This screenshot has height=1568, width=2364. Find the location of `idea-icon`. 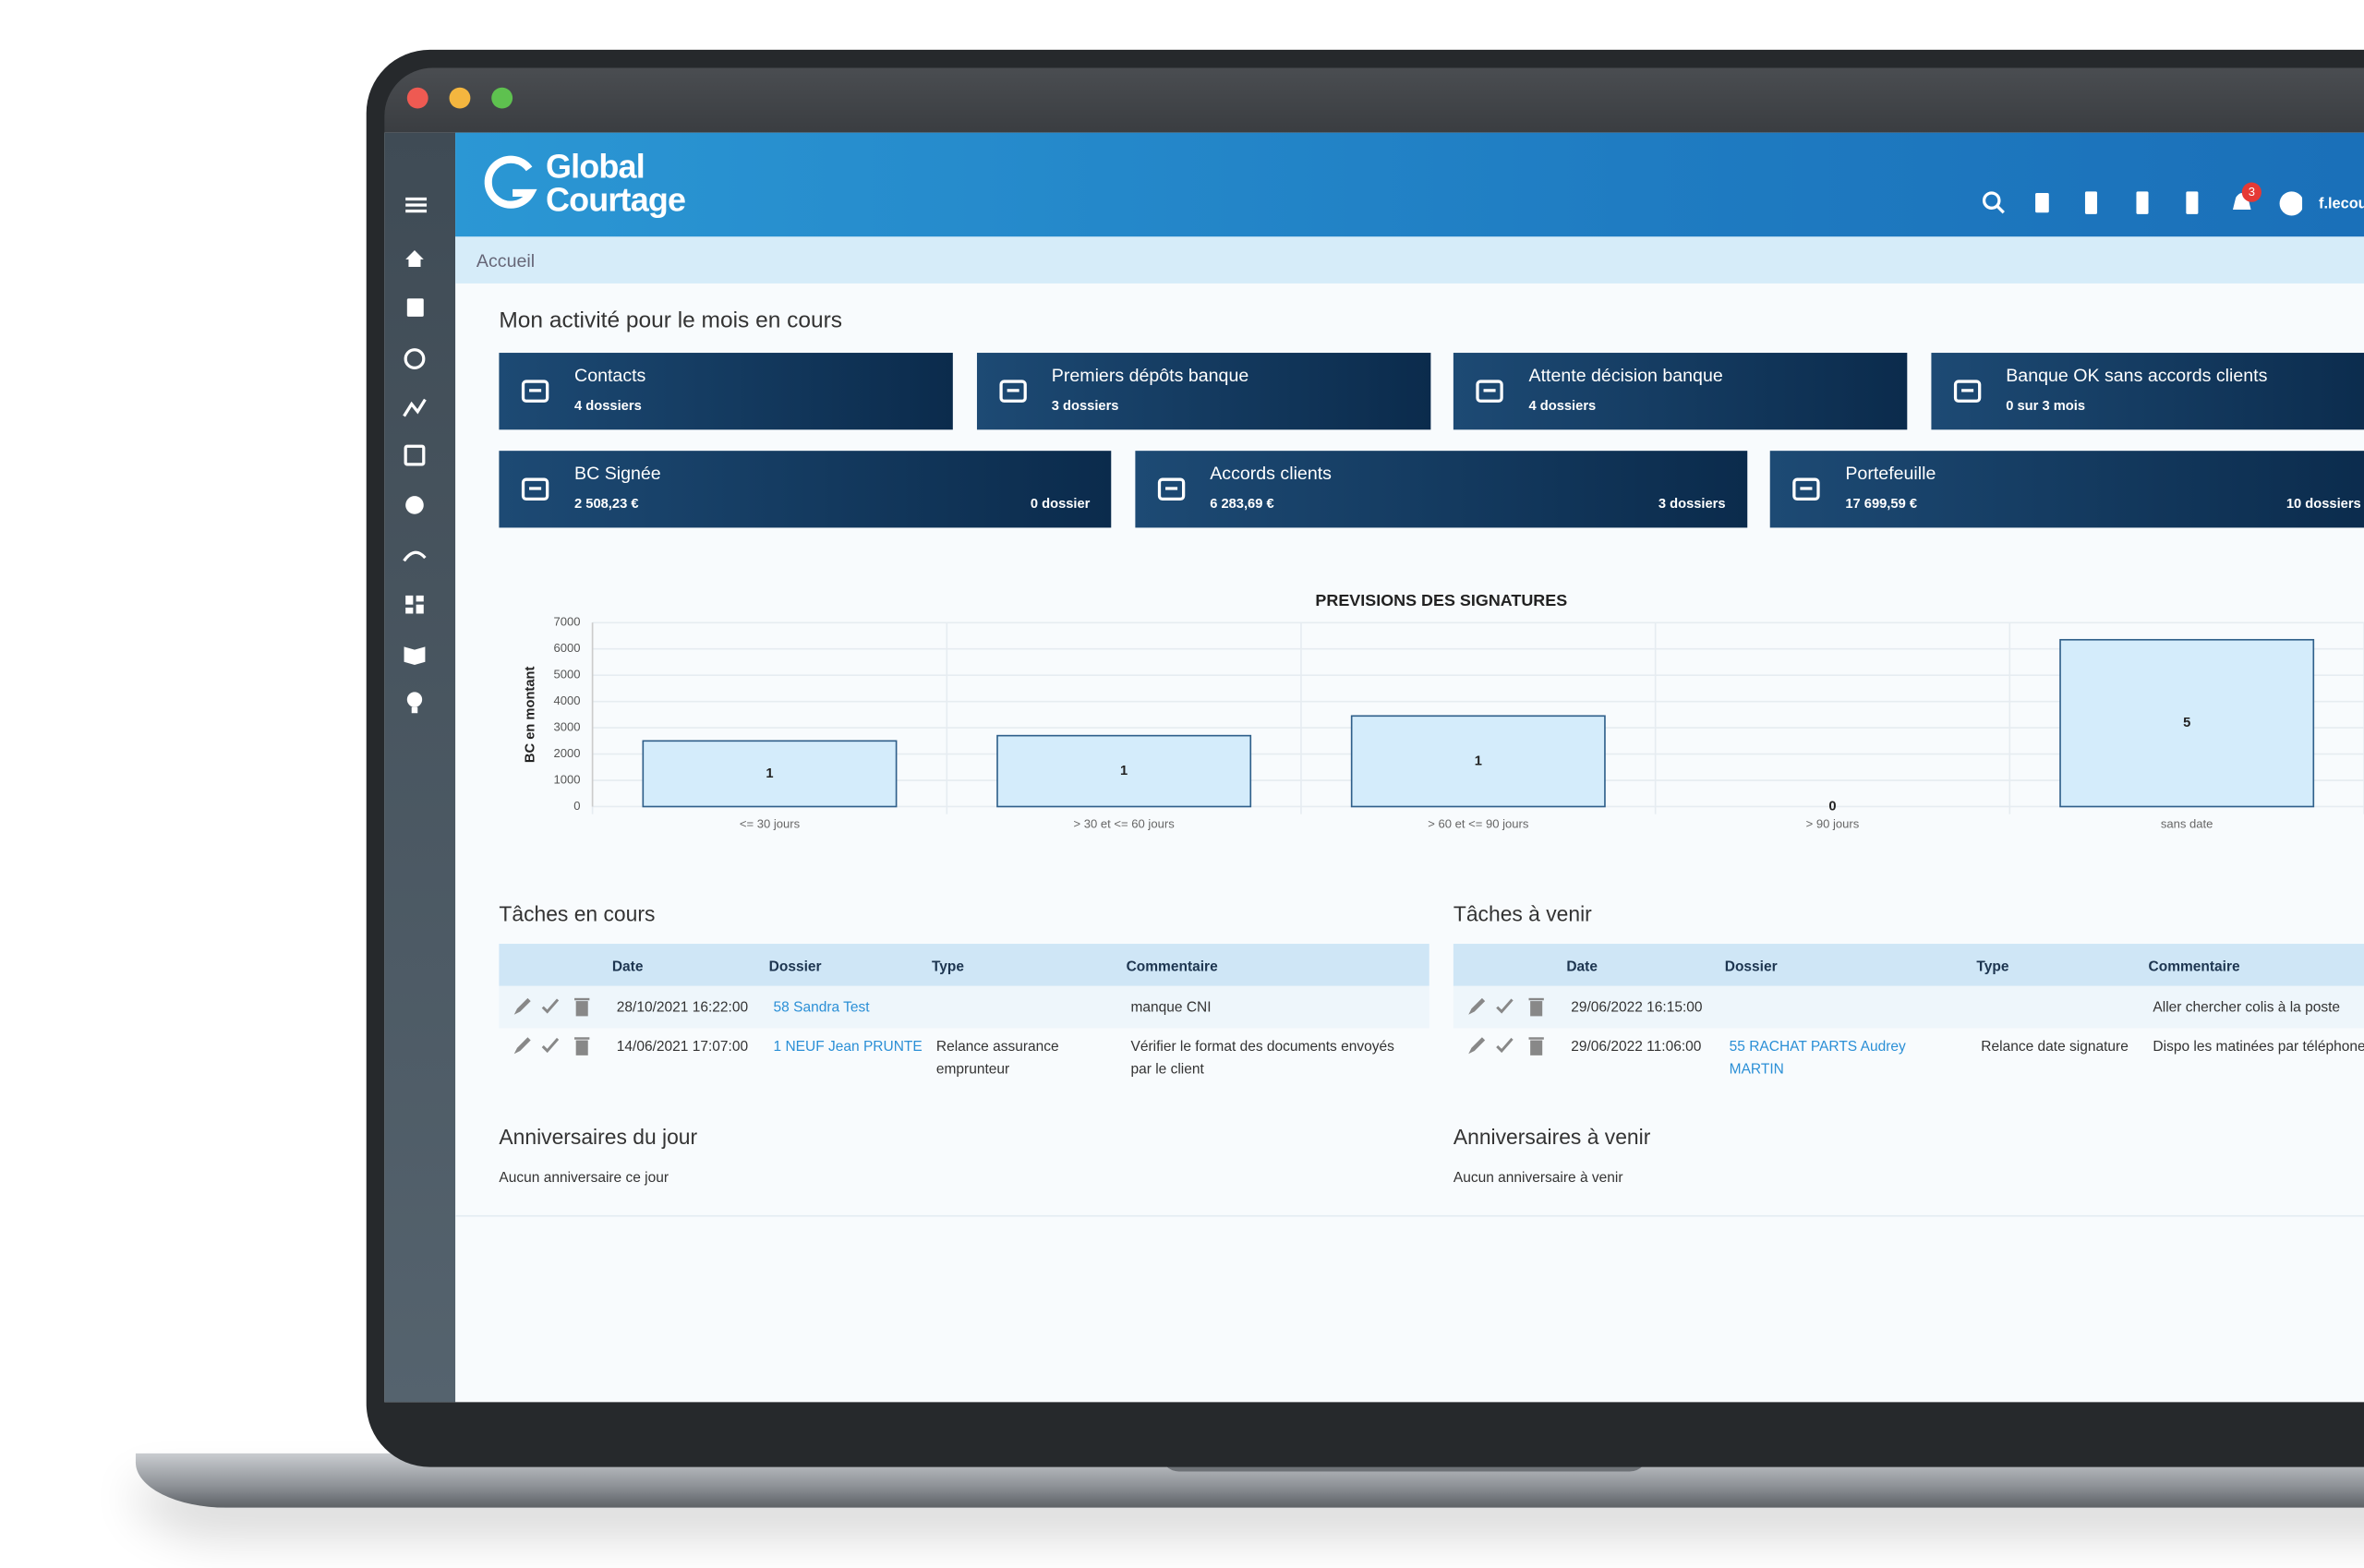

idea-icon is located at coordinates (414, 699).